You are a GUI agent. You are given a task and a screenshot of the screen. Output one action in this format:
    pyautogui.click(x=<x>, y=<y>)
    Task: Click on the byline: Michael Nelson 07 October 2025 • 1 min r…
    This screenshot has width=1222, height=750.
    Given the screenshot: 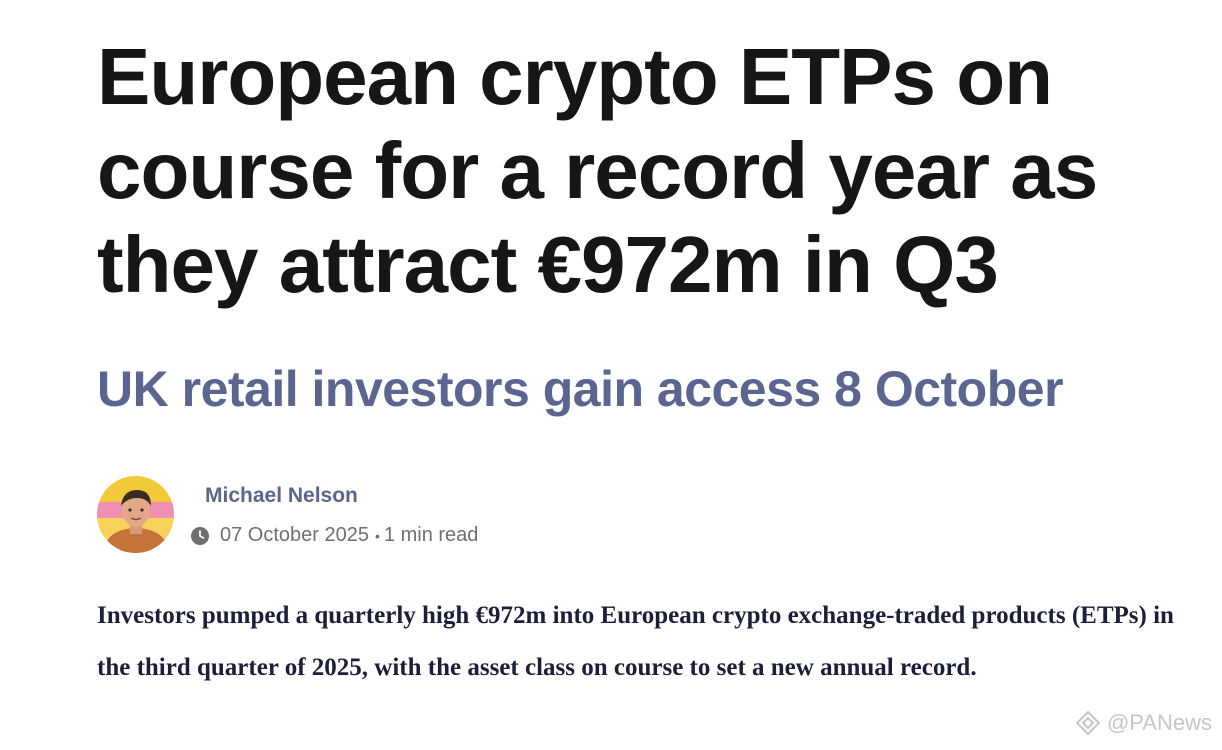 What is the action you would take?
    pyautogui.click(x=447, y=516)
    